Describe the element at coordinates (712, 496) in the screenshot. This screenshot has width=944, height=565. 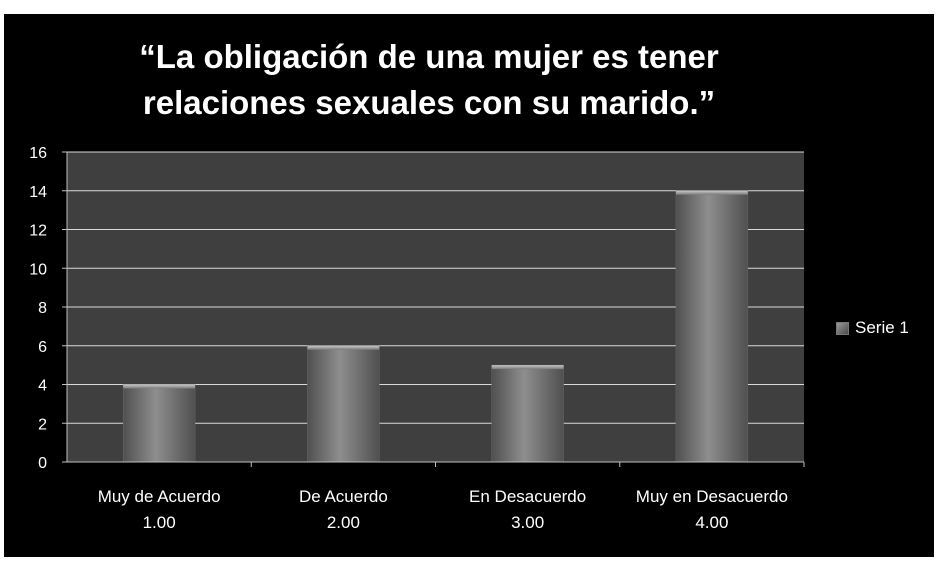
I see `x-tick-label: Muy en Desacuerdo` at that location.